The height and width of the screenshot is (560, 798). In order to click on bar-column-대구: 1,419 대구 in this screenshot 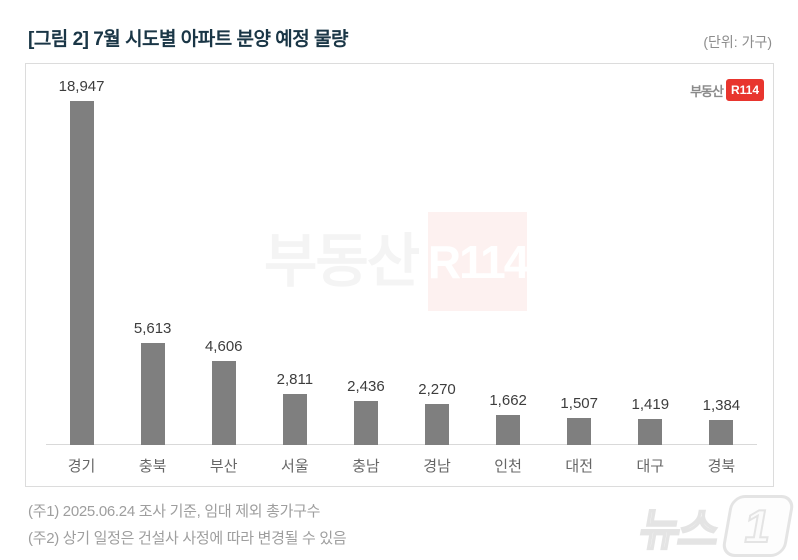, I will do `click(650, 275)`.